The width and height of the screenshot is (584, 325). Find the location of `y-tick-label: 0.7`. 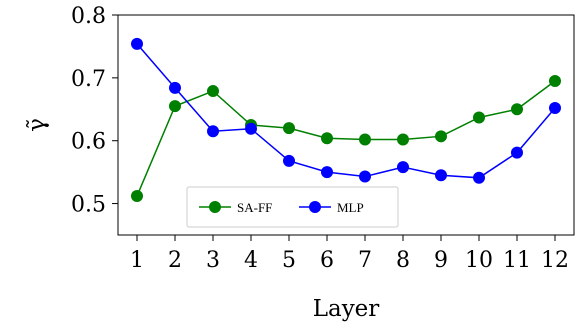

y-tick-label: 0.7 is located at coordinates (88, 79).